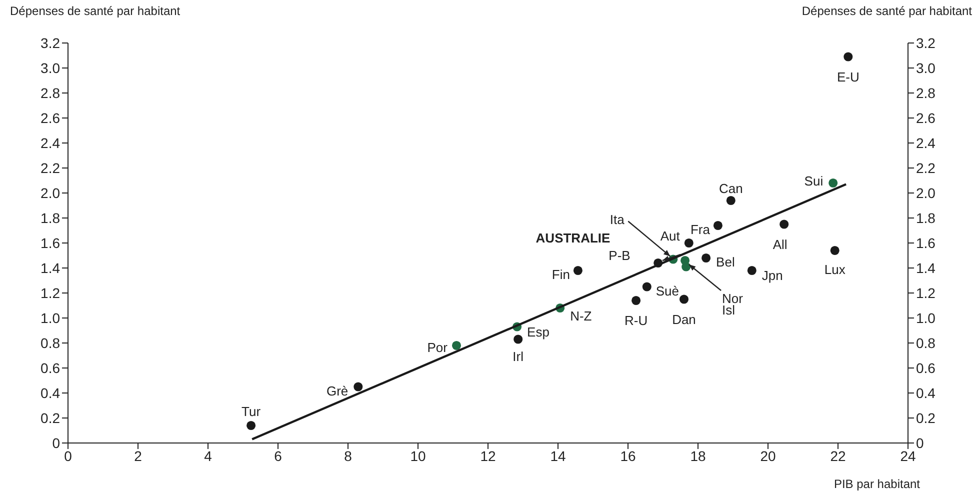 This screenshot has width=980, height=493. I want to click on annotation: Ita, so click(618, 219).